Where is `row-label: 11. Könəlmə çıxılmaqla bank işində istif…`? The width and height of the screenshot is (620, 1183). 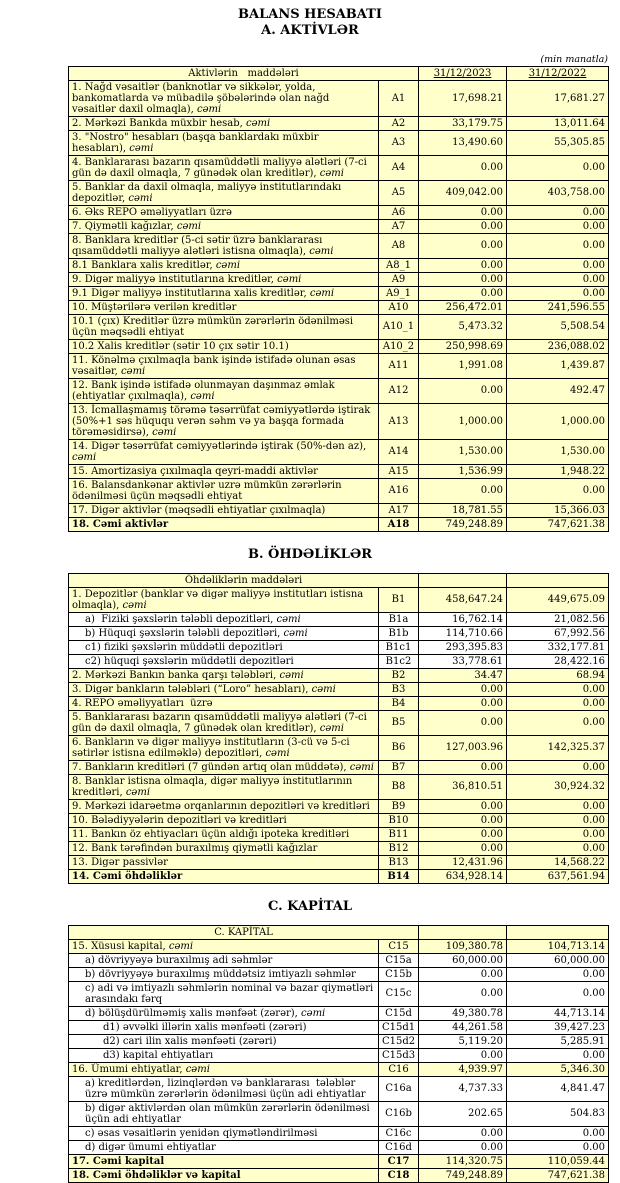
row-label: 11. Könəlmə çıxılmaqla bank işində istif… is located at coordinates (223, 365).